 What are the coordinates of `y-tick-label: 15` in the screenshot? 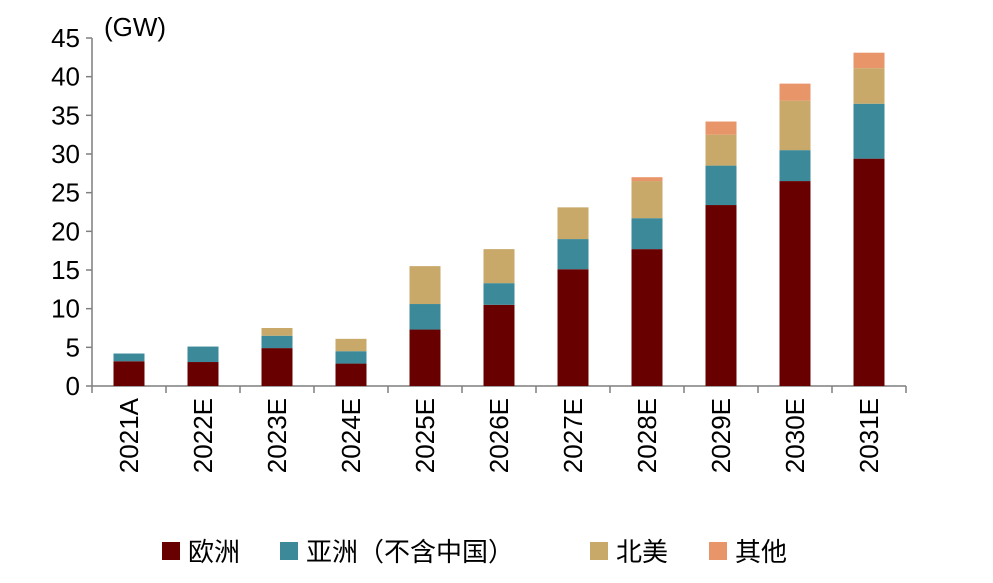 It's located at (65, 270).